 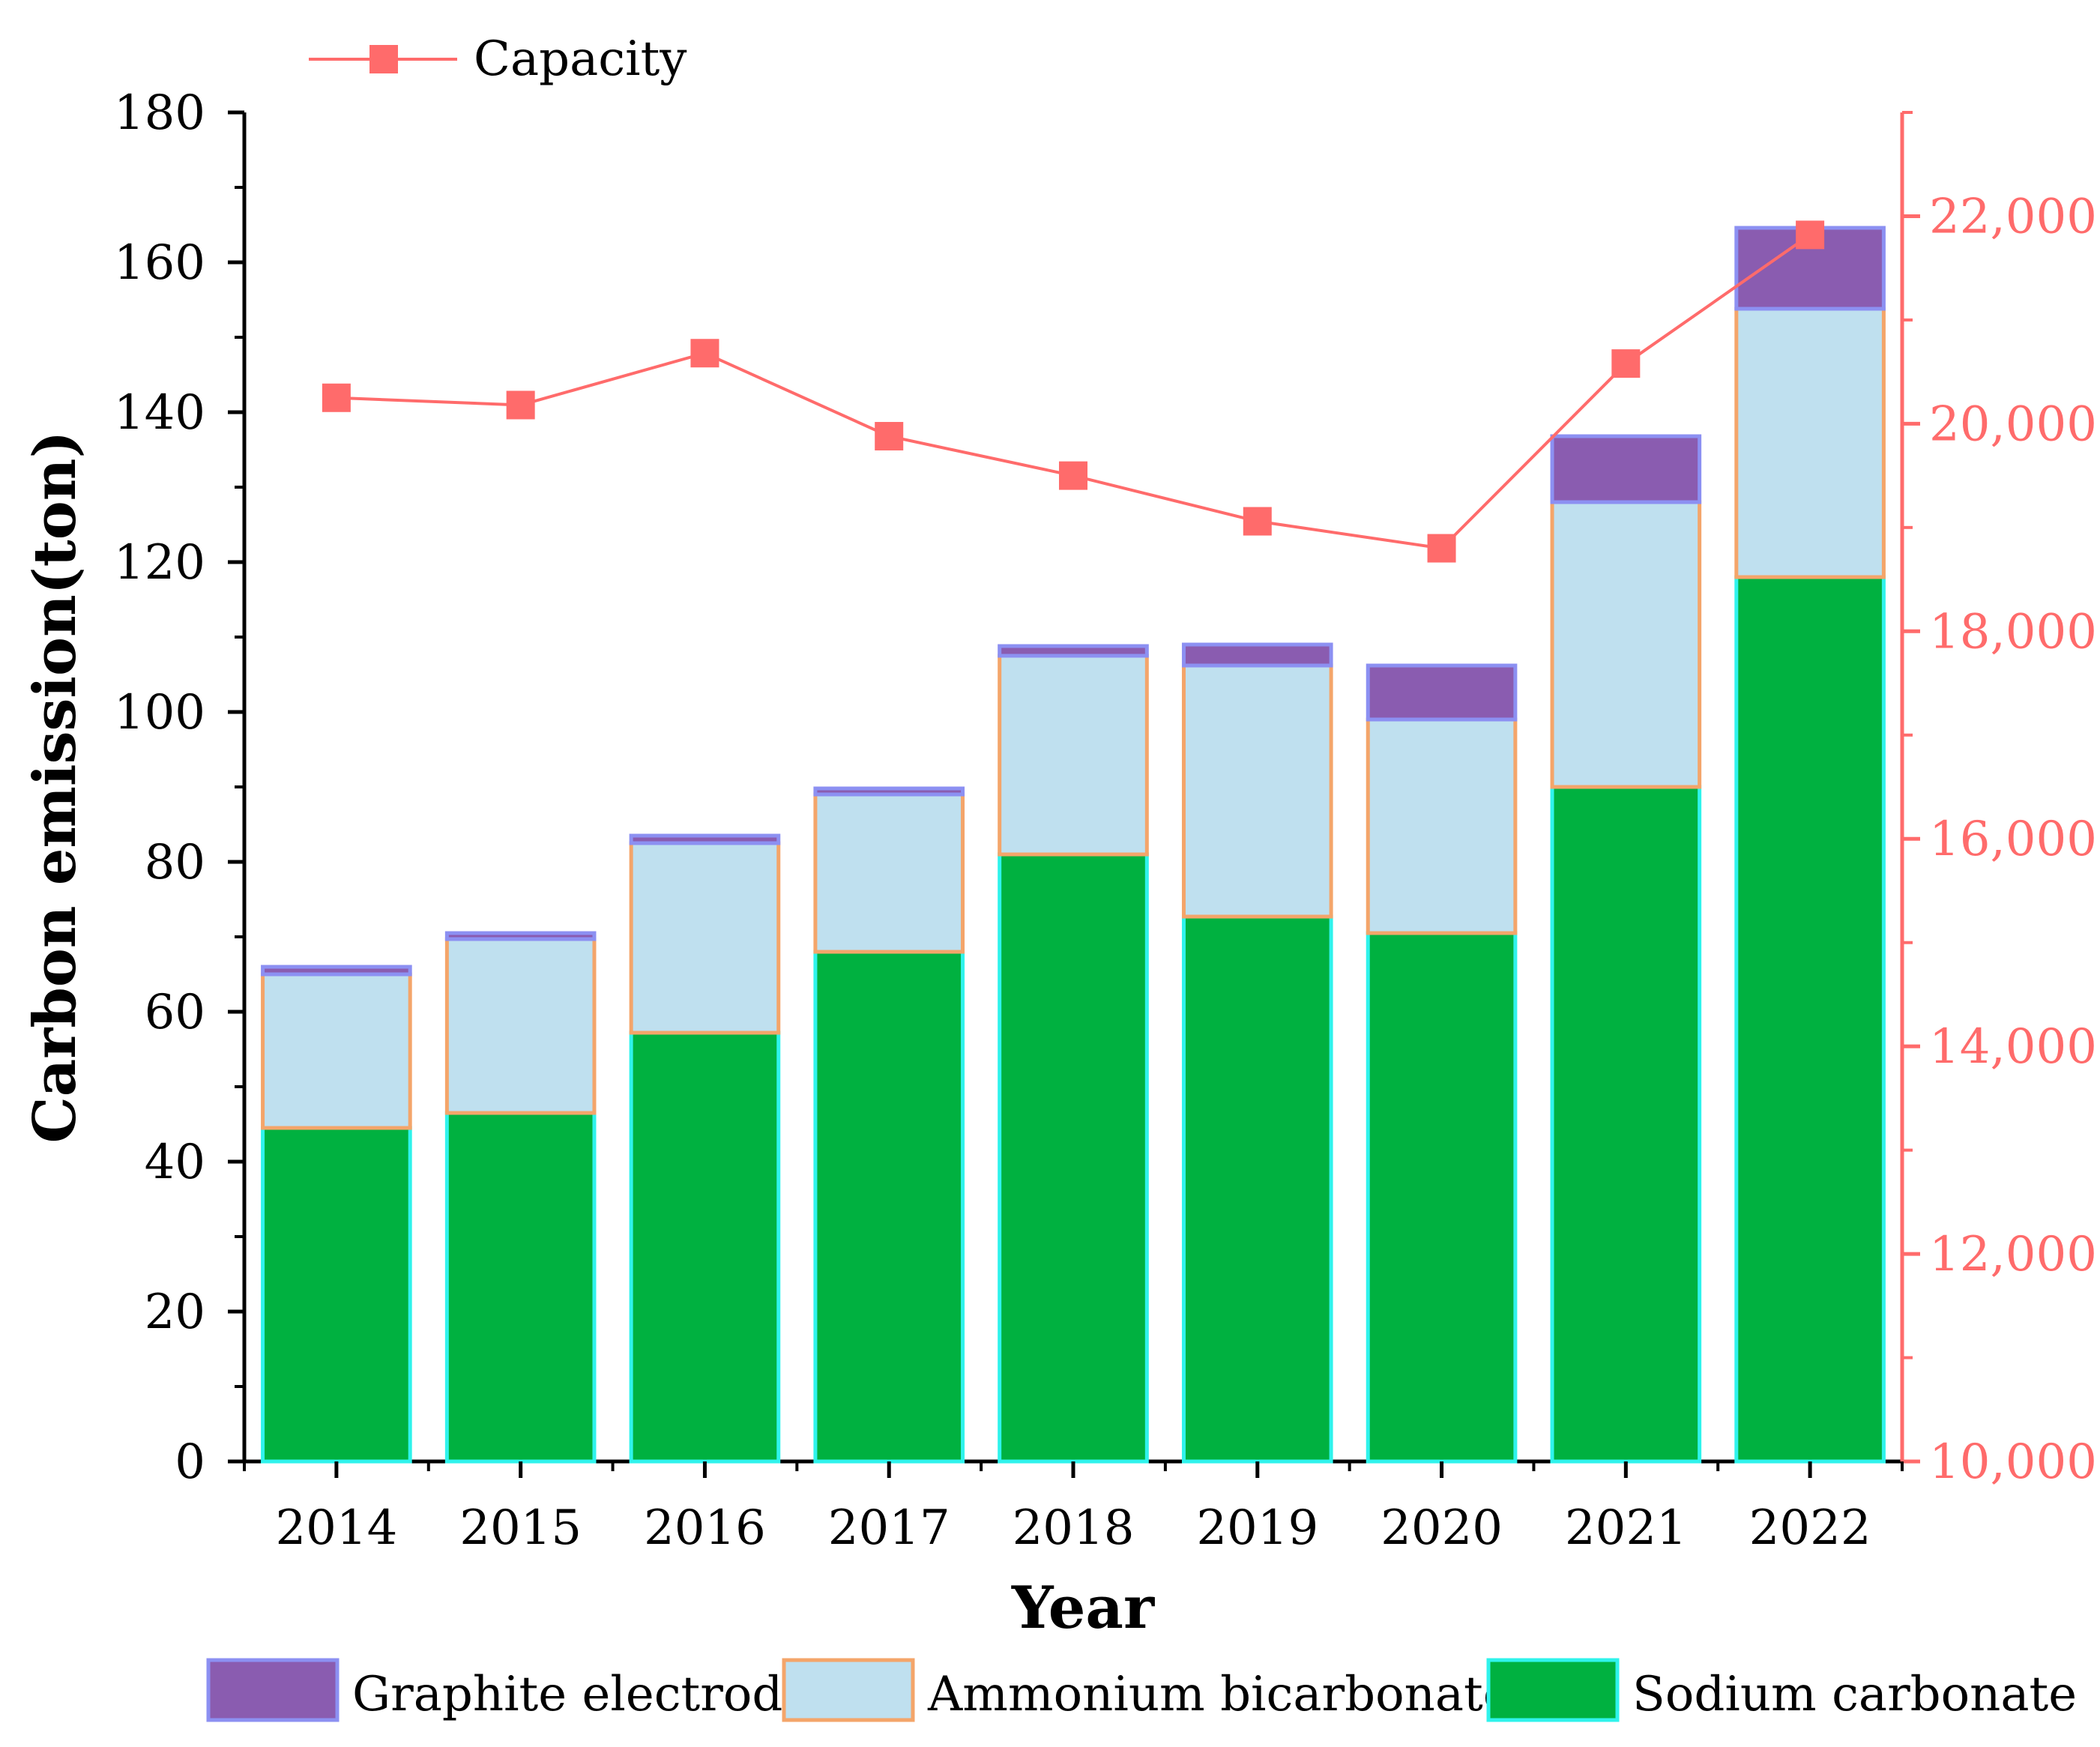 I want to click on x-tick-label-2020: 2020, so click(x=1442, y=1528).